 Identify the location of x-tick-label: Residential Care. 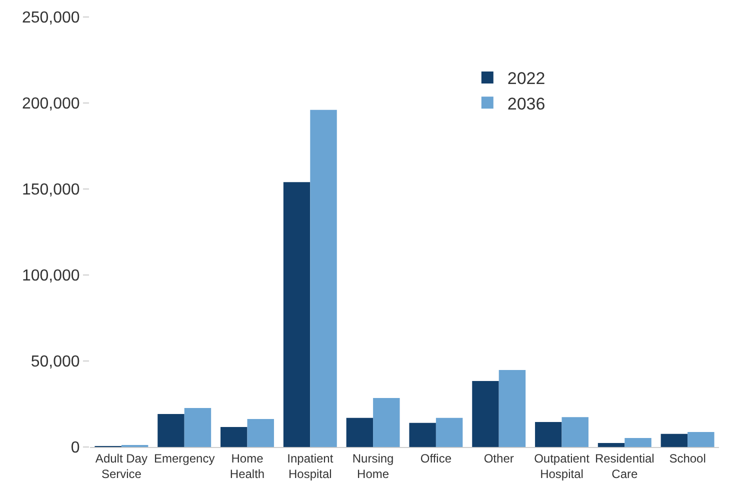
(624, 466).